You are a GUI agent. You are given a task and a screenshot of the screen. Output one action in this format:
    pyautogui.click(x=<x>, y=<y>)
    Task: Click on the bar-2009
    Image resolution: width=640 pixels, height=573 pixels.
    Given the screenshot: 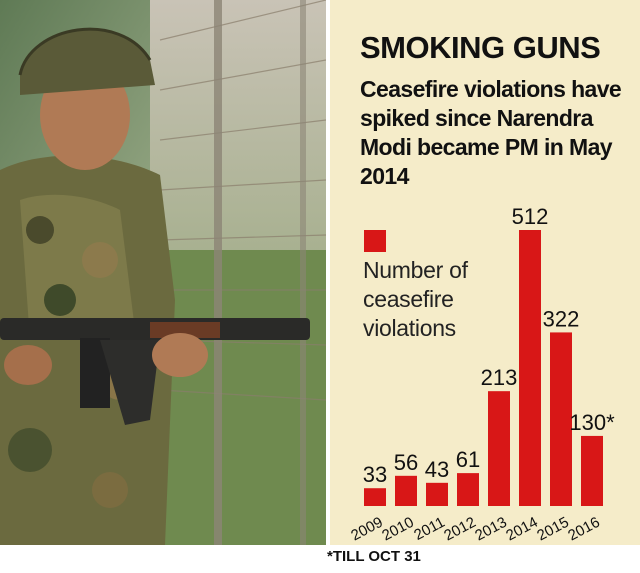 What is the action you would take?
    pyautogui.click(x=375, y=497)
    